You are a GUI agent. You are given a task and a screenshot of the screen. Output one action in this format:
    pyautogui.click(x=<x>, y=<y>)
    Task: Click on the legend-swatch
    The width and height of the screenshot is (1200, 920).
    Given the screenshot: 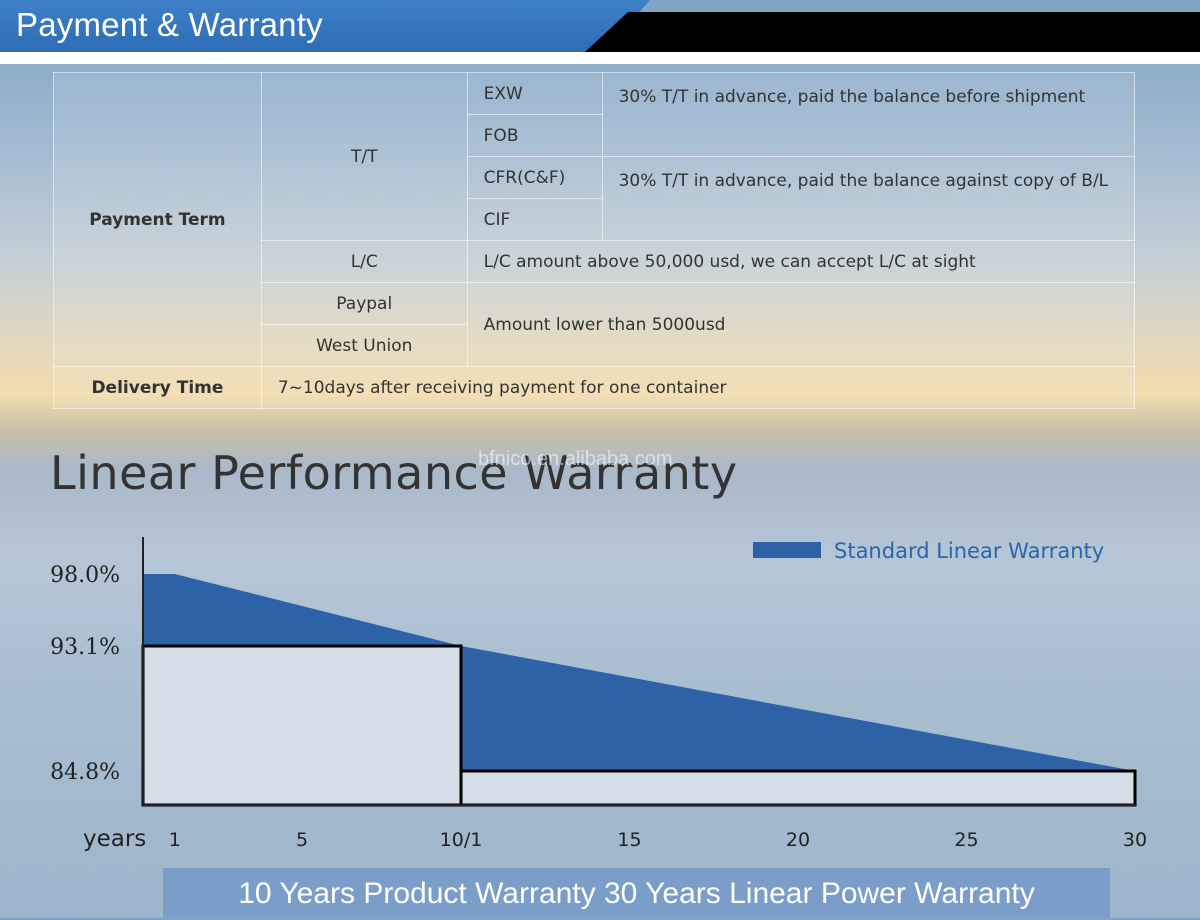 What is the action you would take?
    pyautogui.click(x=787, y=550)
    